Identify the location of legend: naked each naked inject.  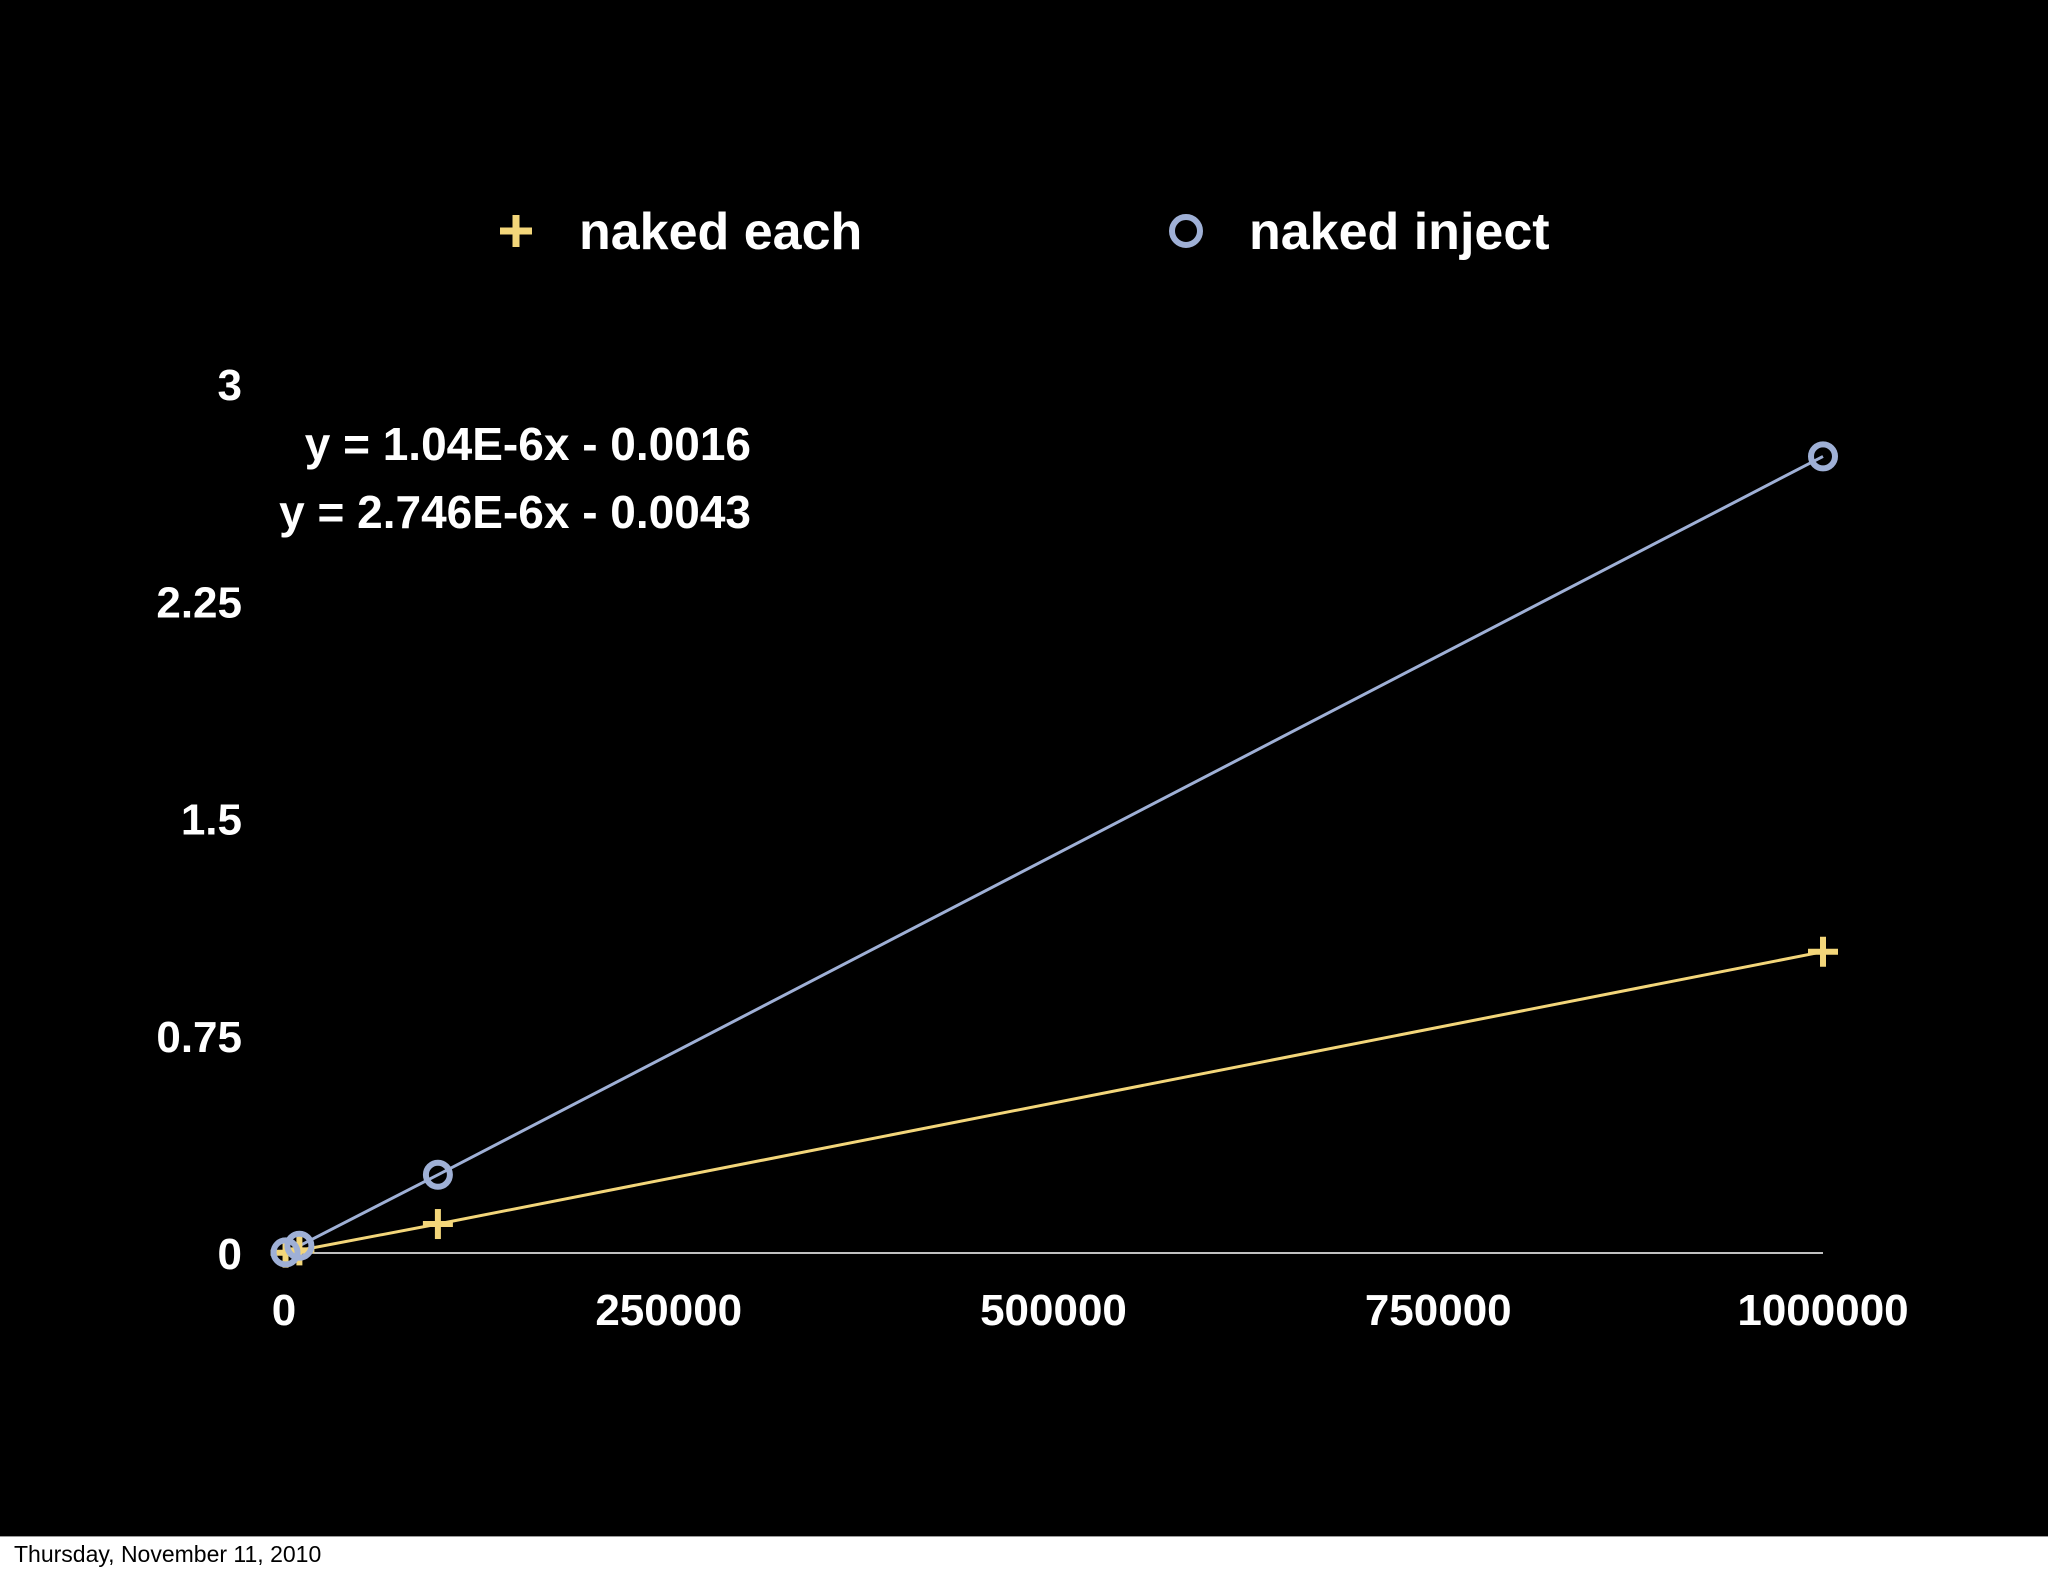
(1025, 232).